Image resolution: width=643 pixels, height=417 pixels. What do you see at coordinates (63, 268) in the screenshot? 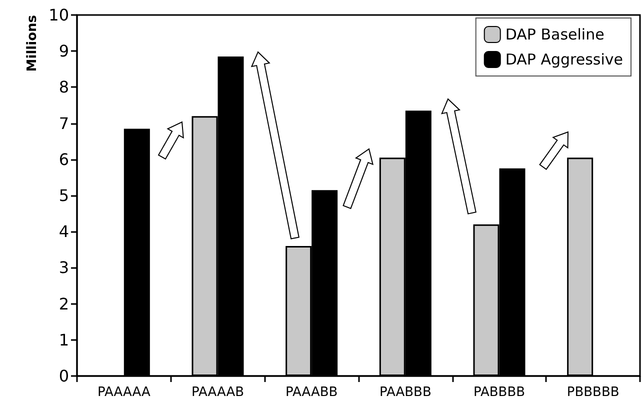
I see `y-tick-label: 3` at bounding box center [63, 268].